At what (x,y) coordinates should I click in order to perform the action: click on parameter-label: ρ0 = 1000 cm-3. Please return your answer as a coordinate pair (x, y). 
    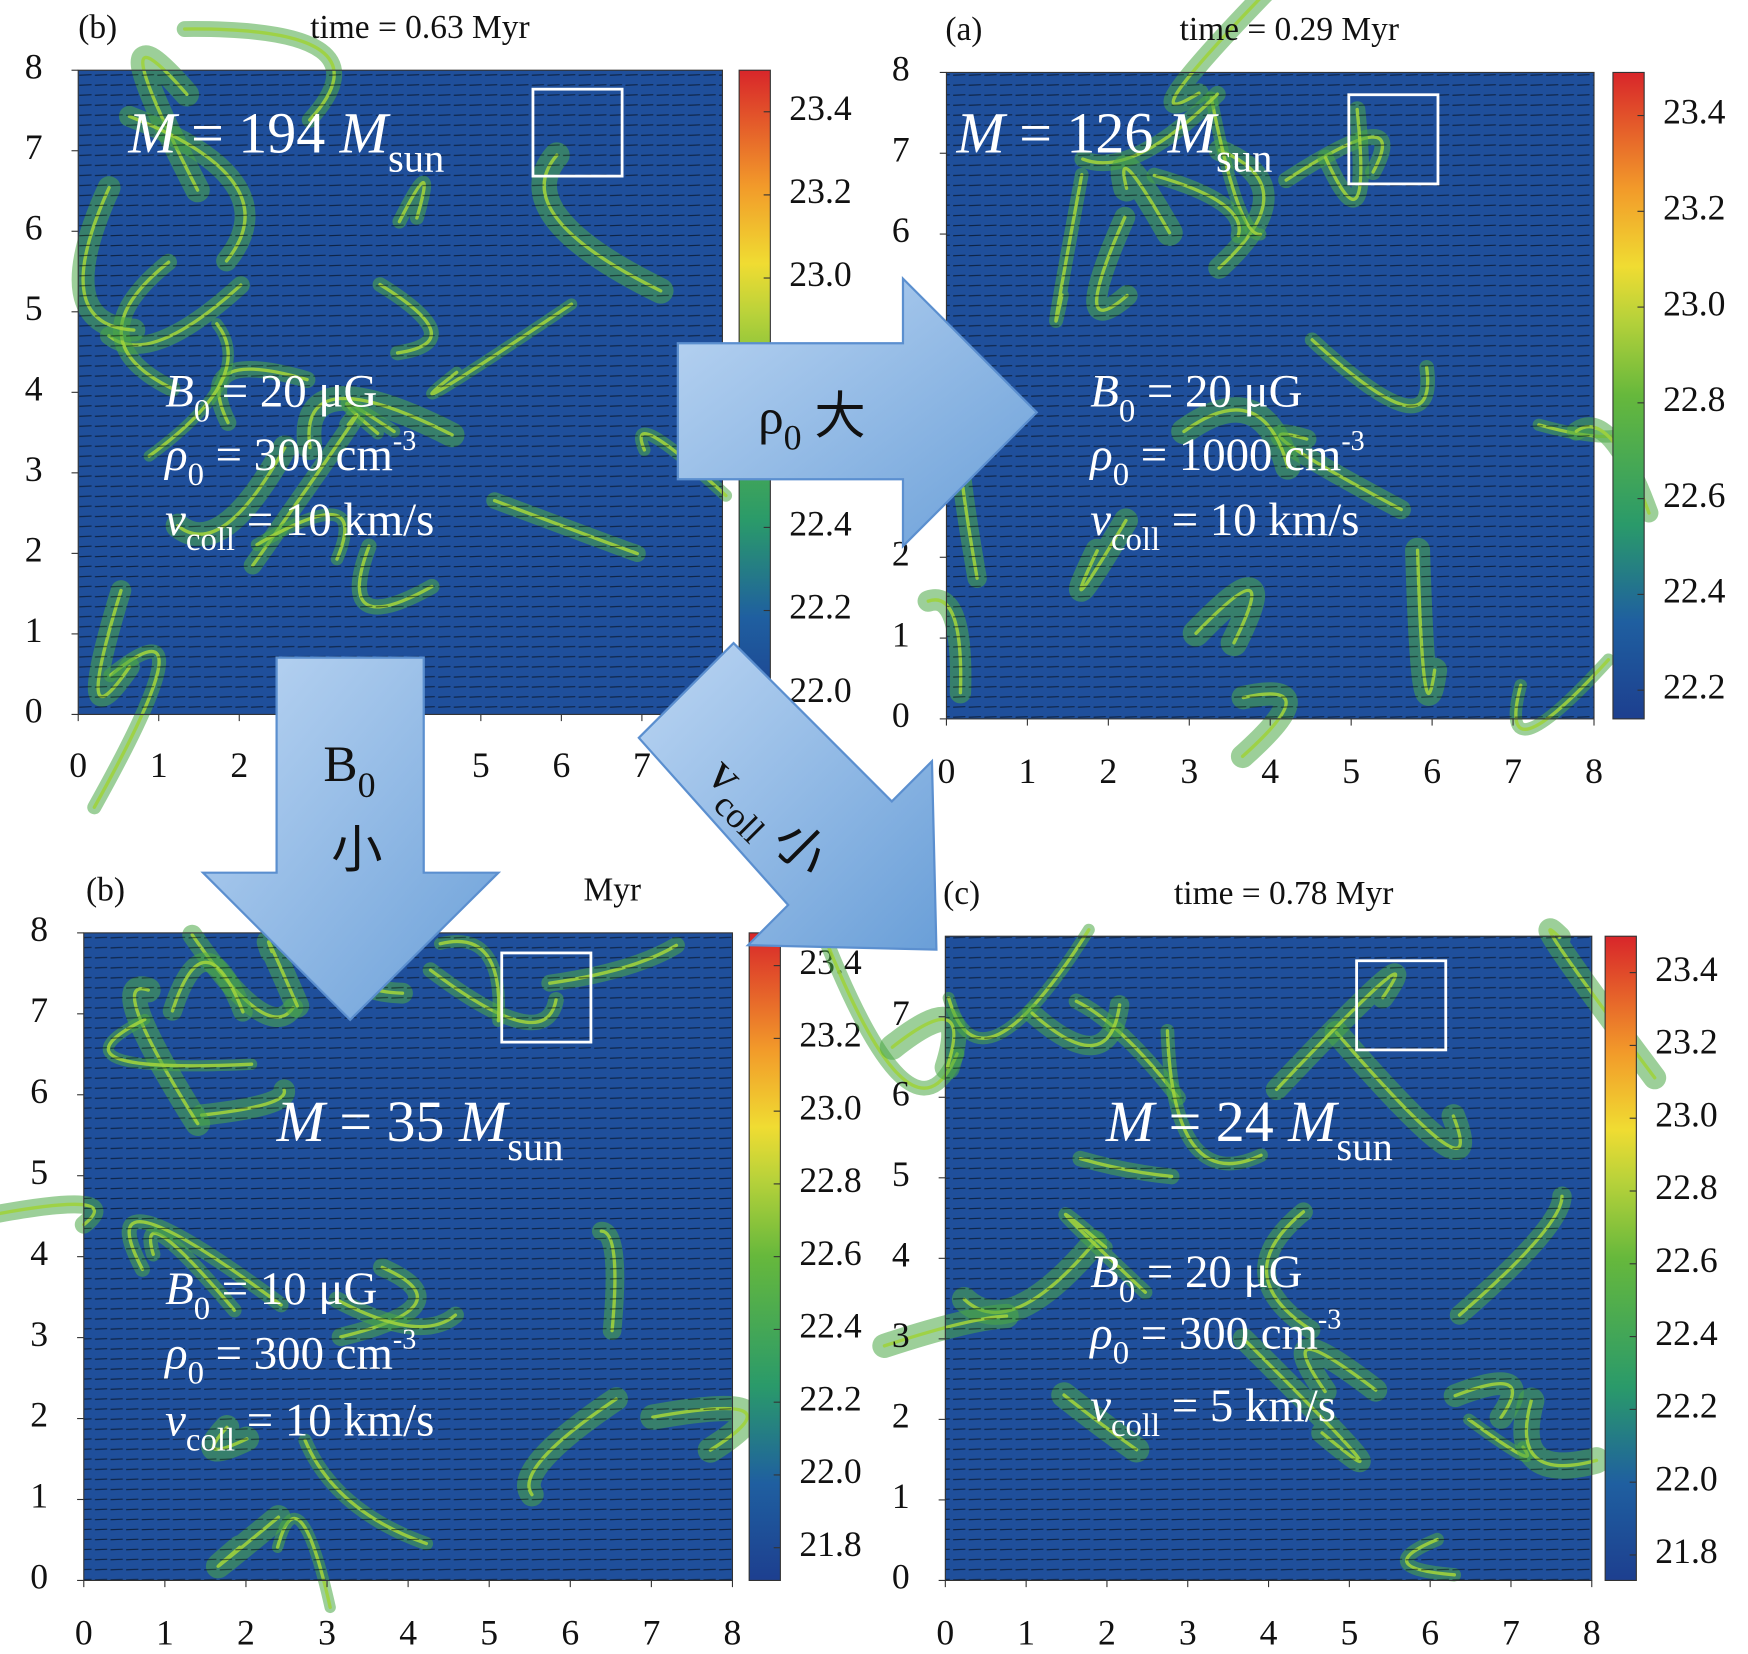
    Looking at the image, I should click on (1226, 459).